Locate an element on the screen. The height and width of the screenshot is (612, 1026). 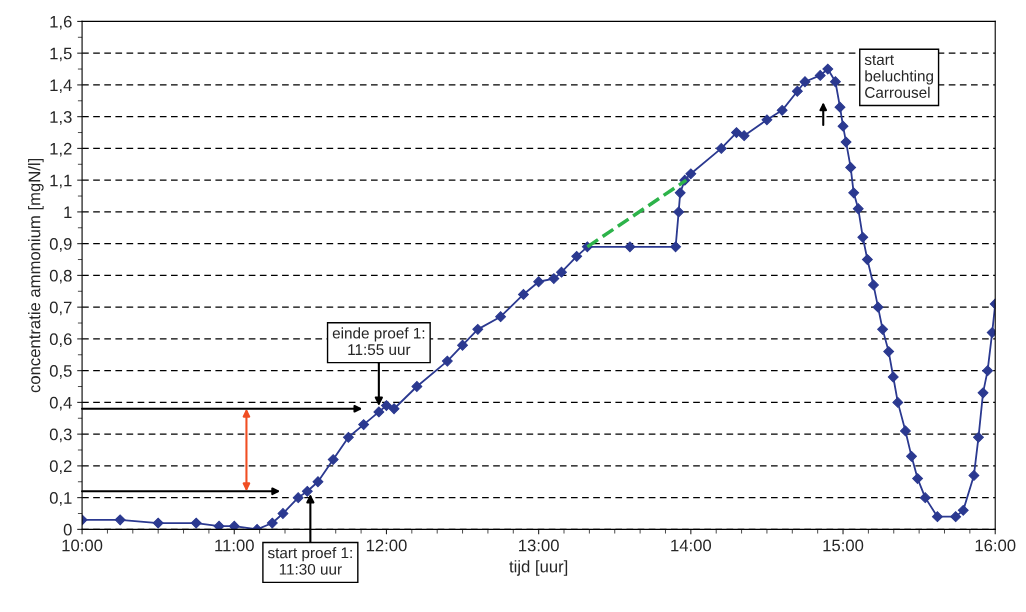
x-tick-label: 11:00 is located at coordinates (234, 545).